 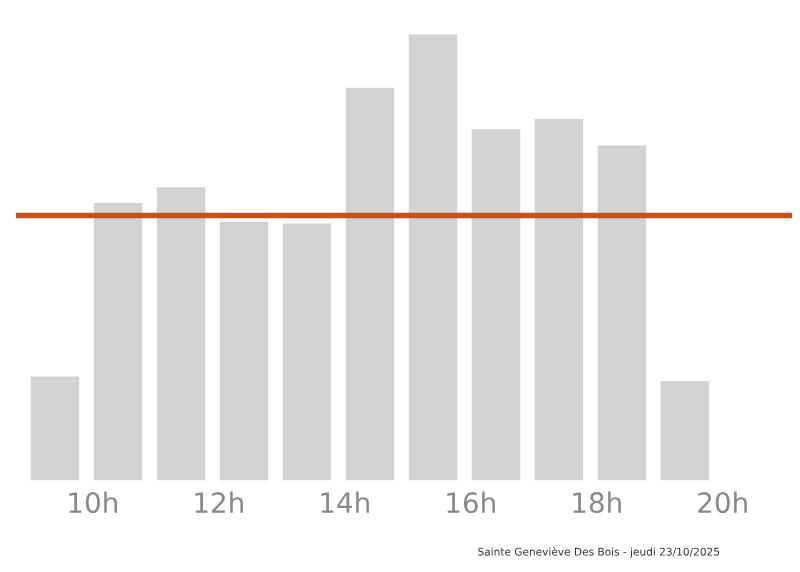 I want to click on x-tick-label: 16h, so click(x=471, y=502).